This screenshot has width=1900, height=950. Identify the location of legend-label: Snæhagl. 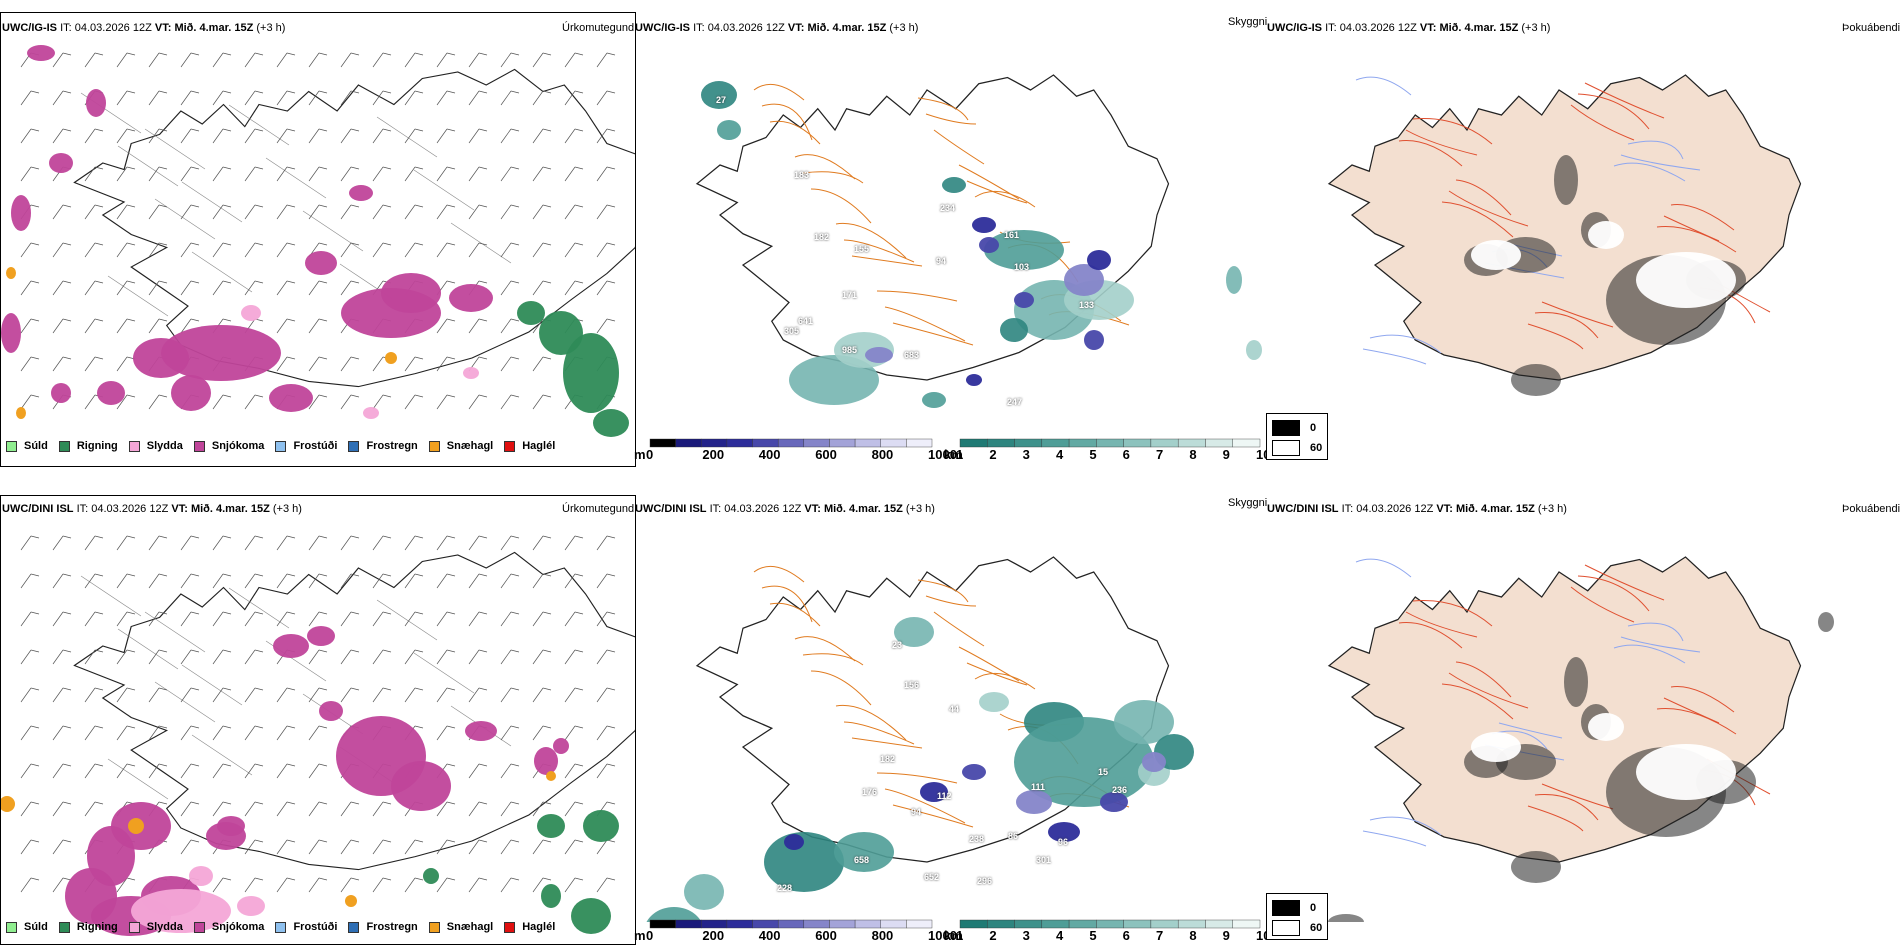
(470, 927).